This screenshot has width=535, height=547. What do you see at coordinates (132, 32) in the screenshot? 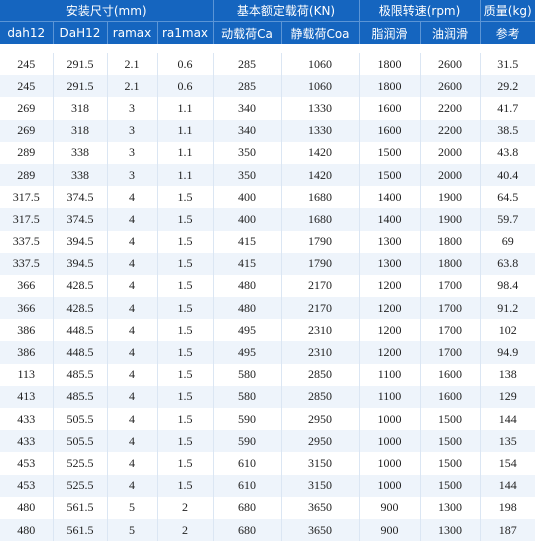
I see `column-header-ramax: ramax` at bounding box center [132, 32].